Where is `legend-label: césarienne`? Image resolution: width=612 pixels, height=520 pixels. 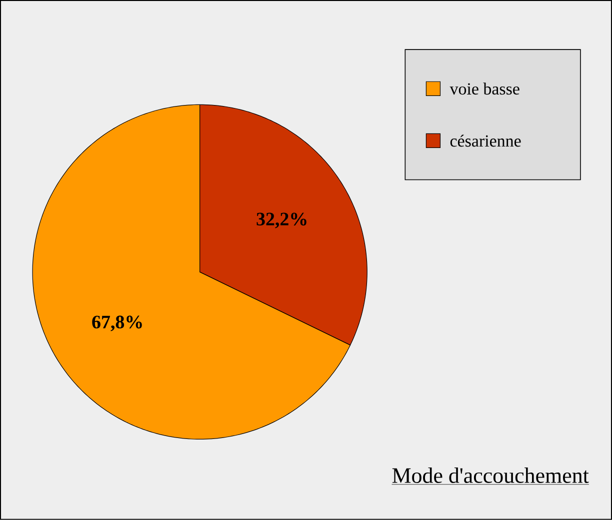 legend-label: césarienne is located at coordinates (485, 140).